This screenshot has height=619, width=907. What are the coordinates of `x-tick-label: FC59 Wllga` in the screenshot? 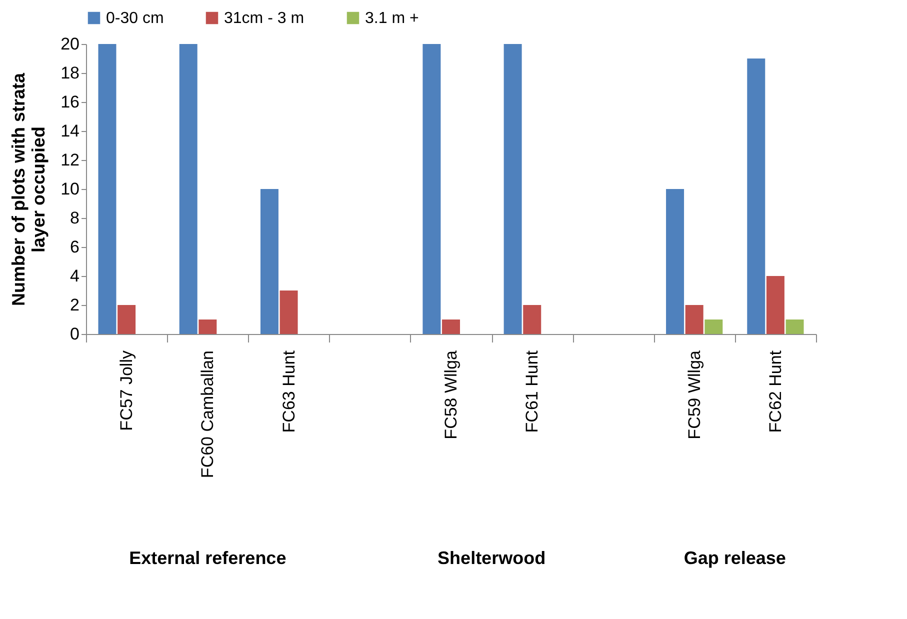 It's located at (694, 395).